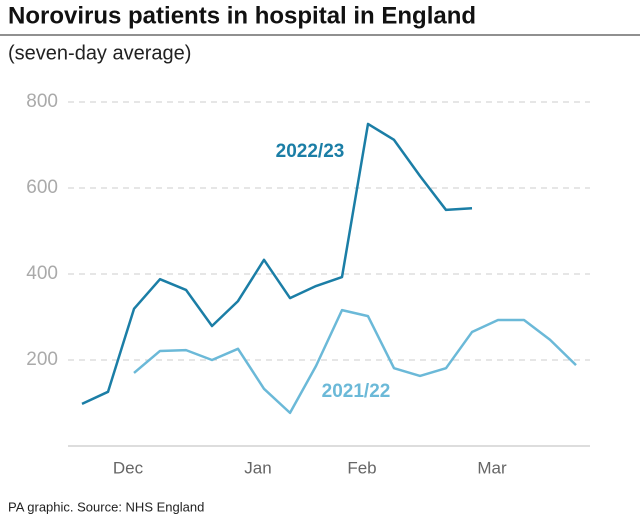  I want to click on y-tick-label: 200, so click(42, 359).